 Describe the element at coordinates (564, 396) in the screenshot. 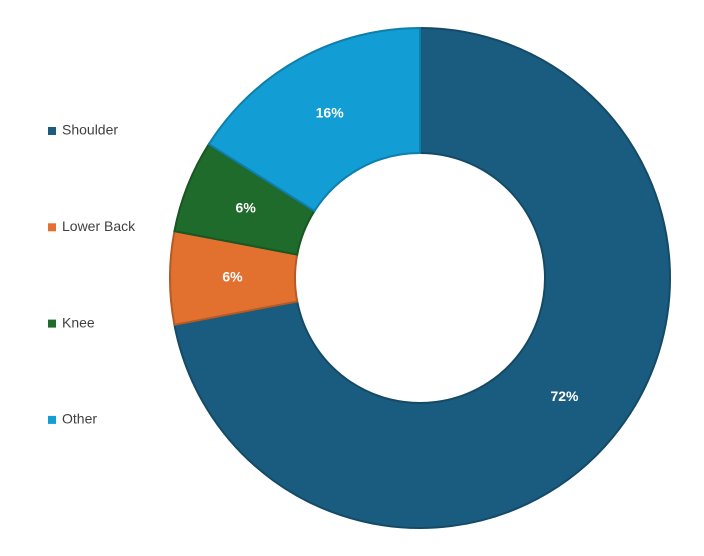

I see `data-label: 72%` at that location.